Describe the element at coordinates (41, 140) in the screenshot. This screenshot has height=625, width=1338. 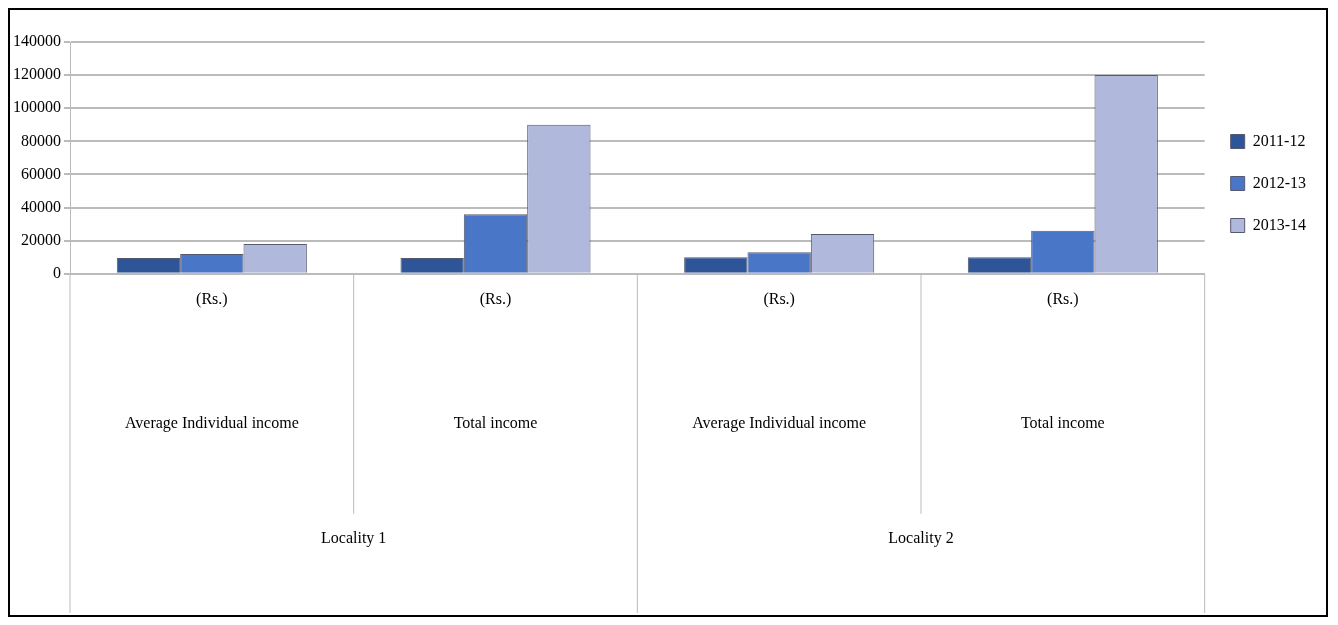
I see `y-tick-label: 80000` at that location.